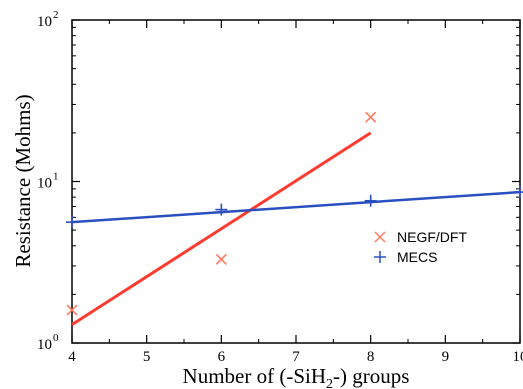 Image resolution: width=523 pixels, height=389 pixels. I want to click on legend-label-mecs: MECS, so click(417, 257).